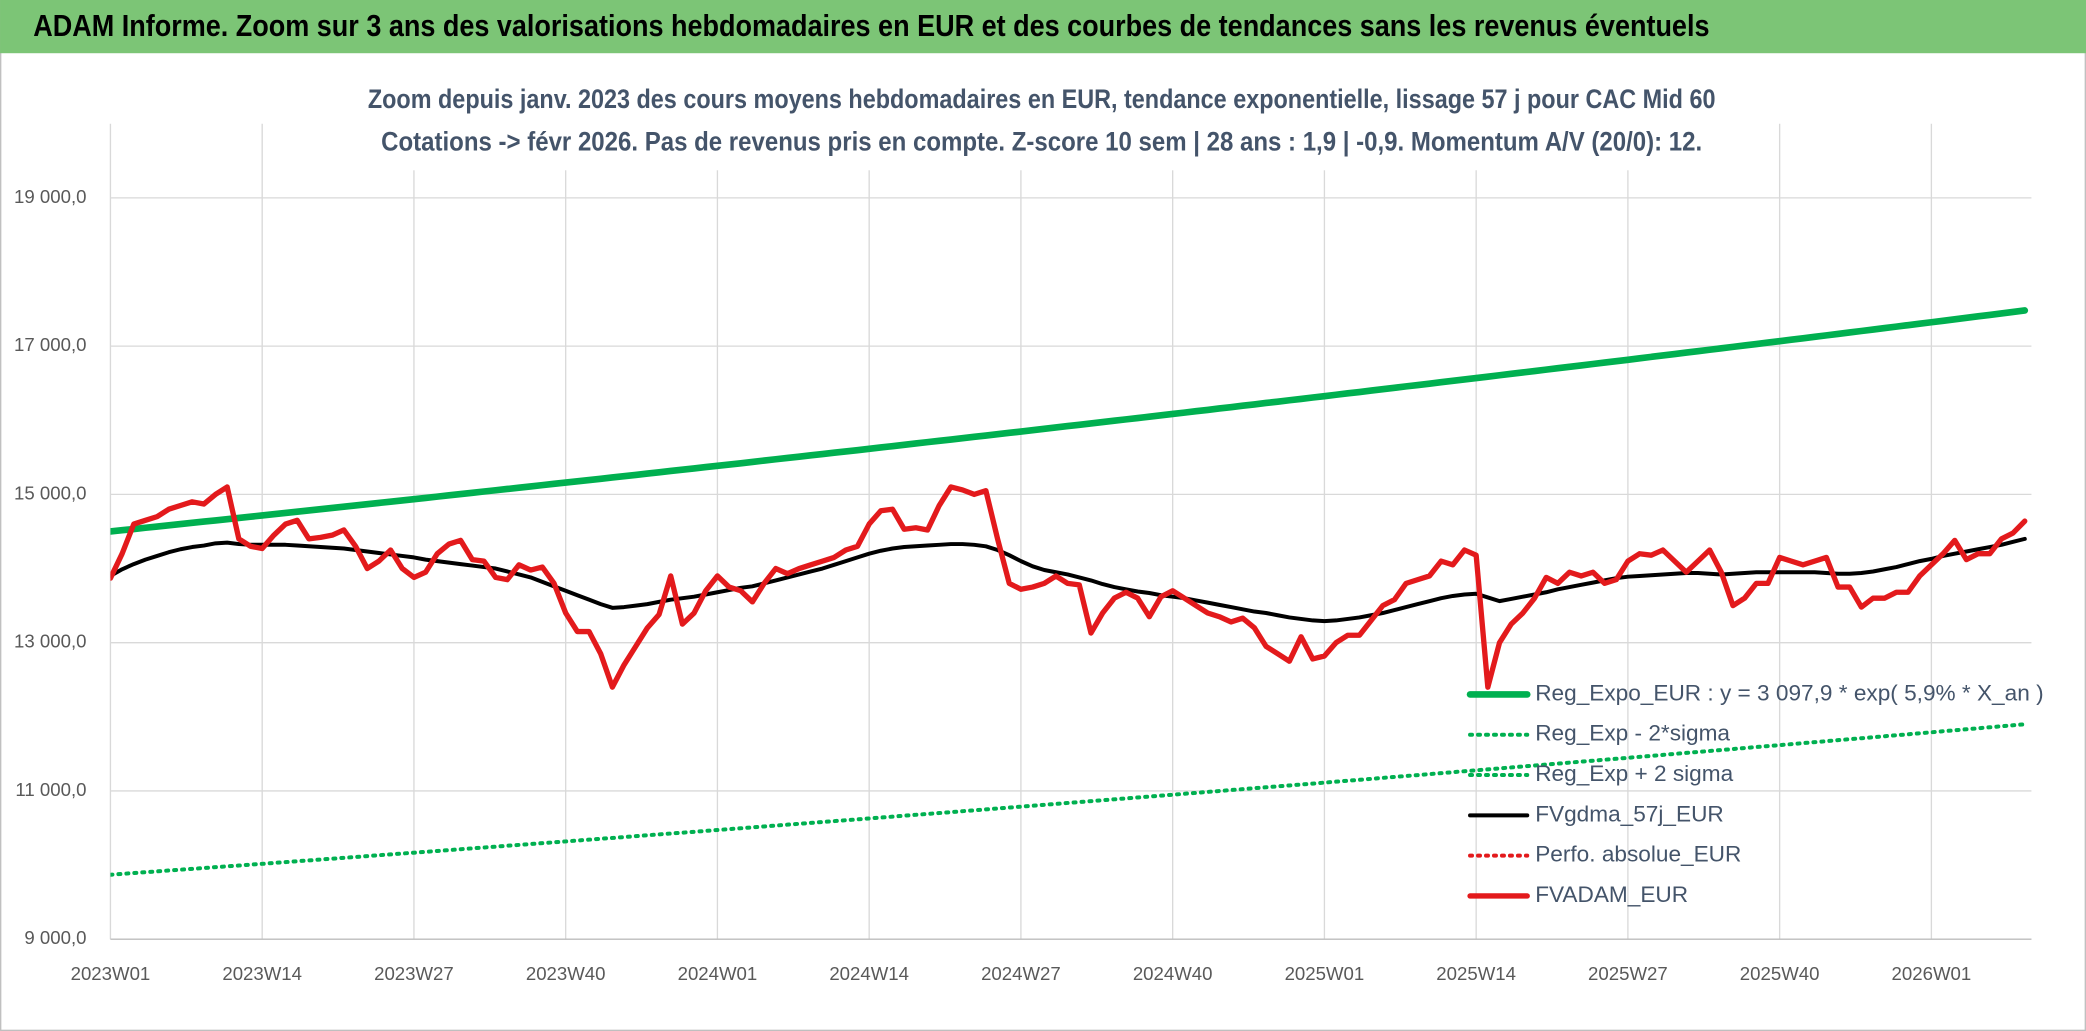 The image size is (2086, 1031). I want to click on x-tick-label: 2023W40, so click(566, 973).